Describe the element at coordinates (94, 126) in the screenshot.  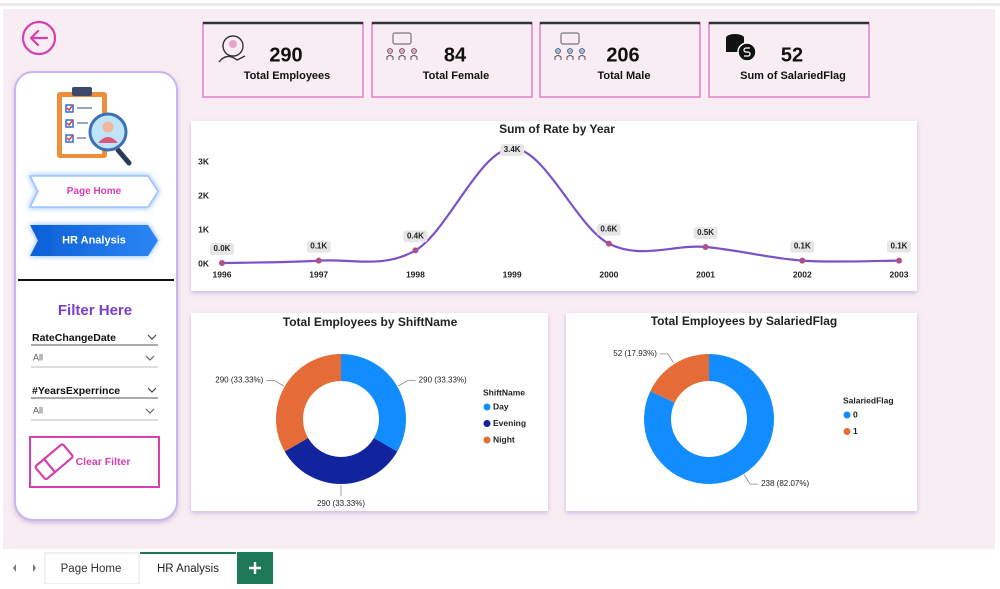
I see `hr-icon` at that location.